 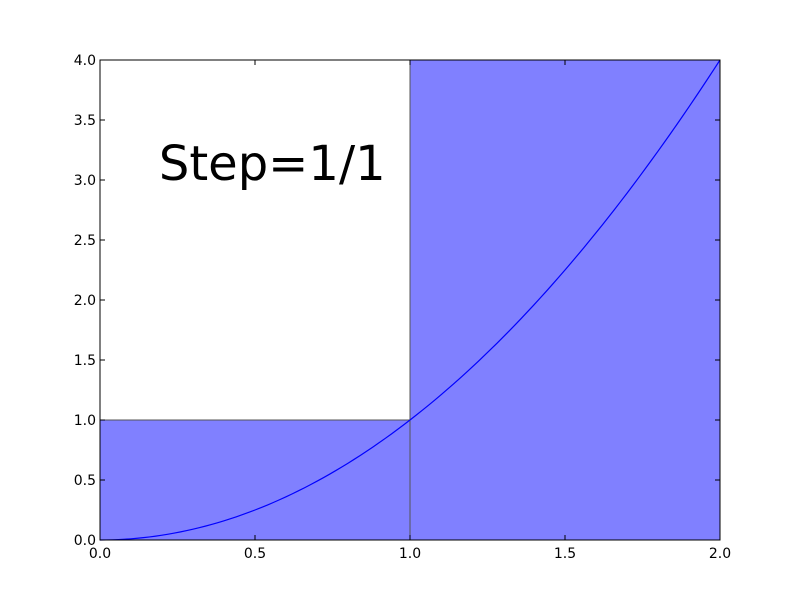 I want to click on y-tick-label: 0.0, so click(x=85, y=541).